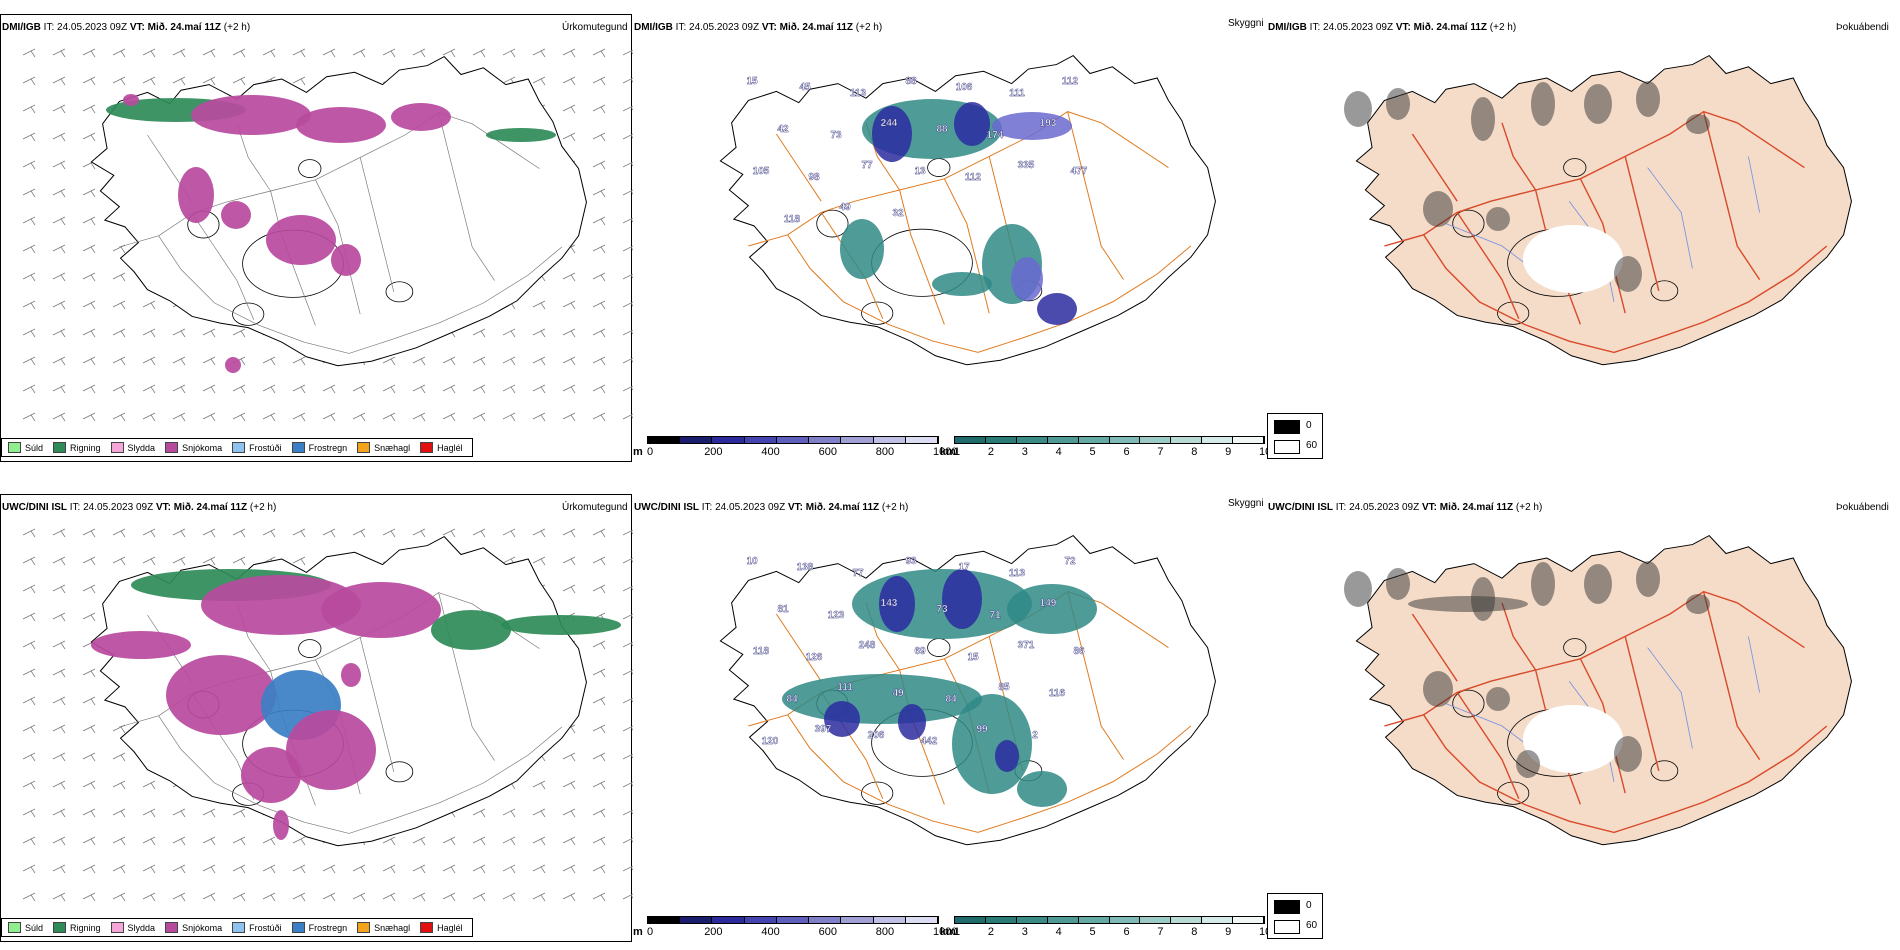 Image resolution: width=1900 pixels, height=950 pixels. I want to click on vt-label: VT:, so click(1403, 27).